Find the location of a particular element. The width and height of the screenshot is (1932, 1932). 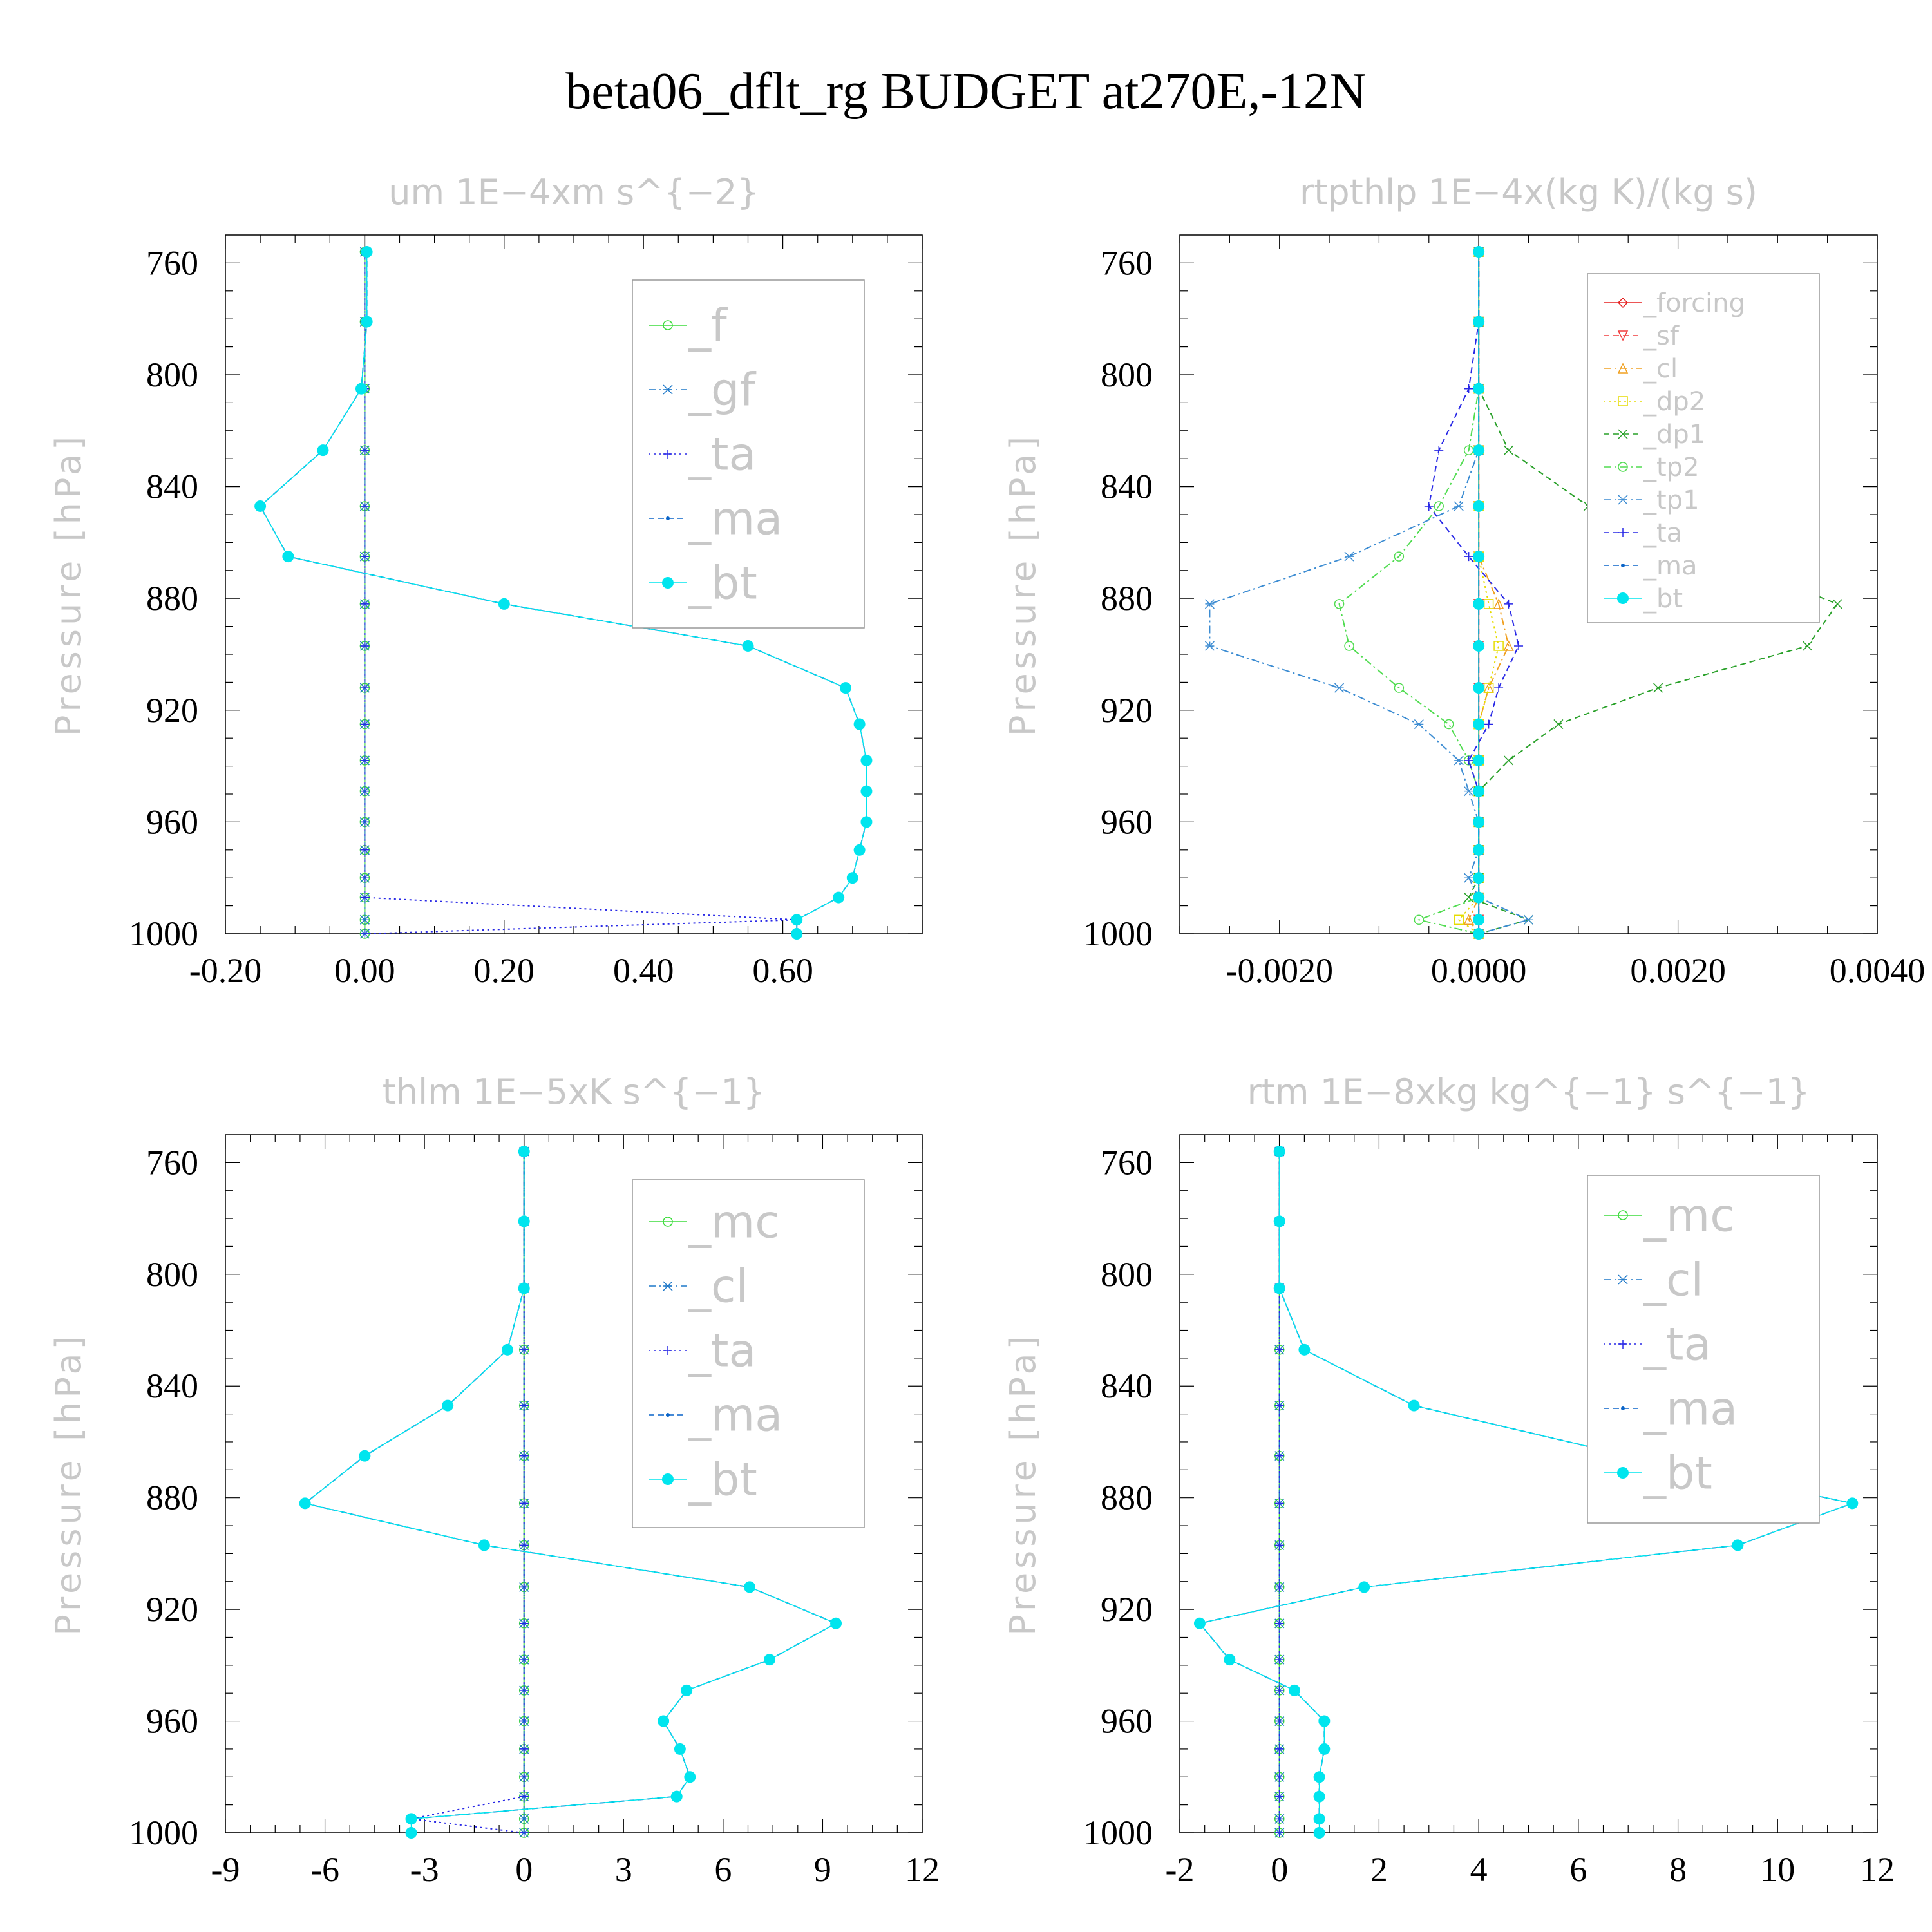

x-tick-label: -9 is located at coordinates (225, 1869).